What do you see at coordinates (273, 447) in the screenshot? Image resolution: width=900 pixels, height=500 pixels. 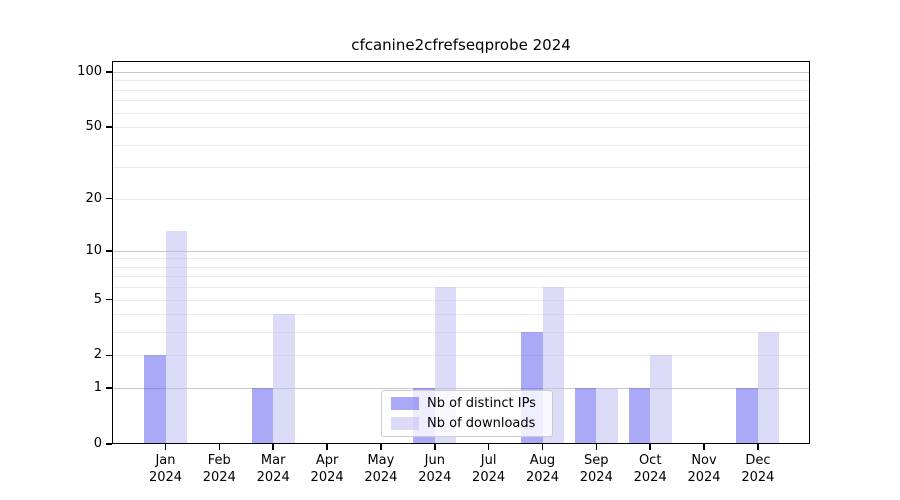 I see `x-tick-mark-mar` at bounding box center [273, 447].